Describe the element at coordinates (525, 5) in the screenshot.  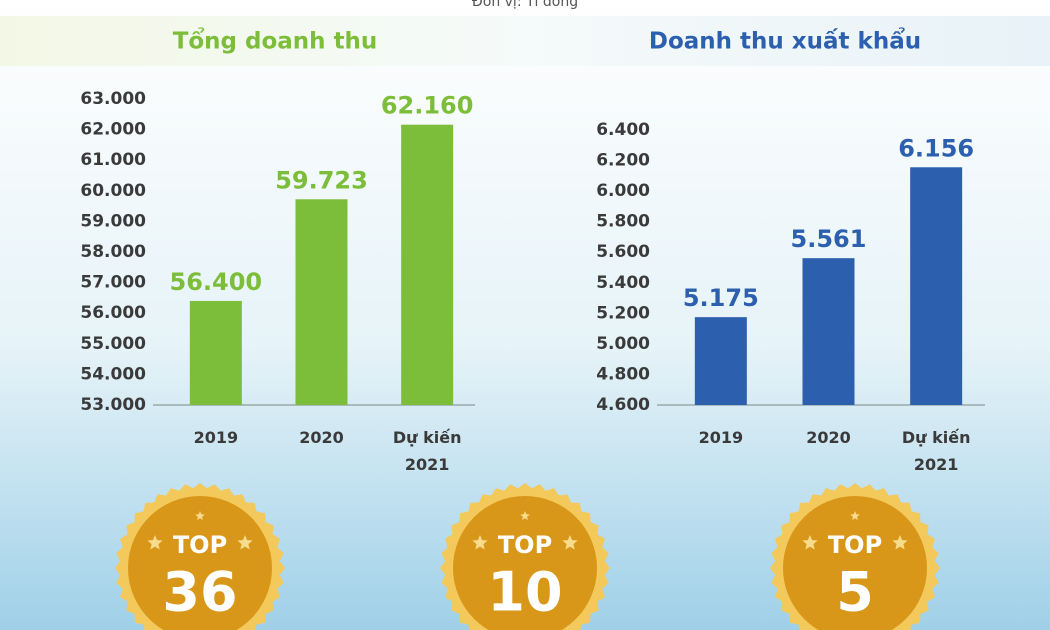
I see `unit-note: Đơn vị: Tỉ đồng` at that location.